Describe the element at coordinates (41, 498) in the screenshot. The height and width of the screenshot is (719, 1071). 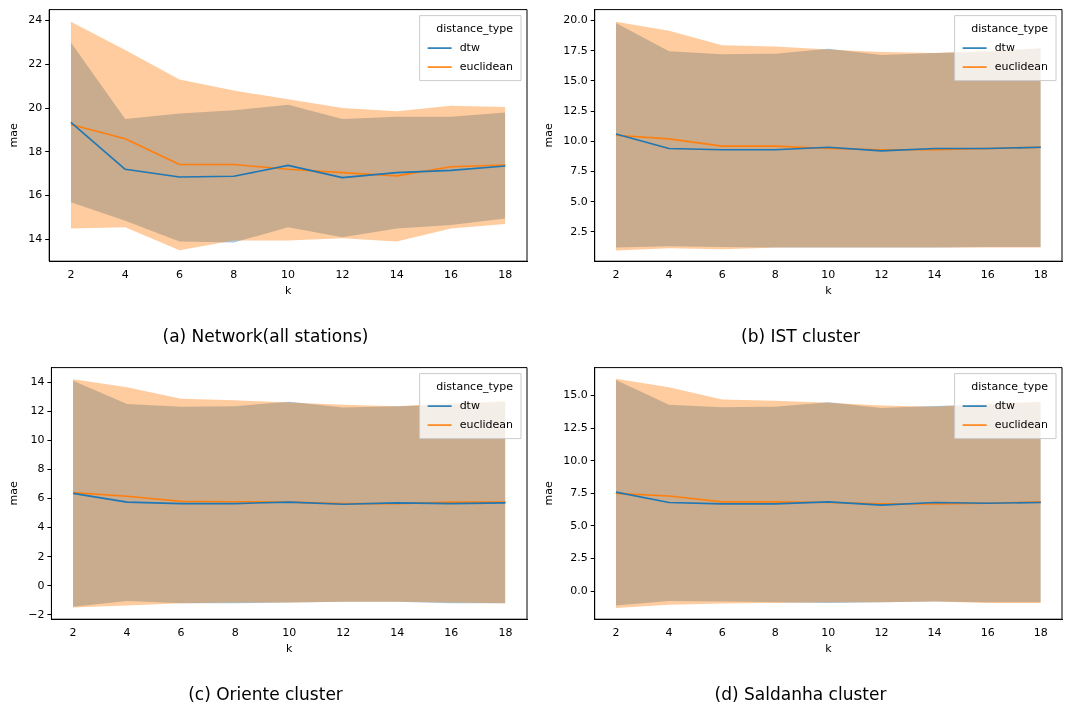
I see `y-tick-label: 6` at that location.